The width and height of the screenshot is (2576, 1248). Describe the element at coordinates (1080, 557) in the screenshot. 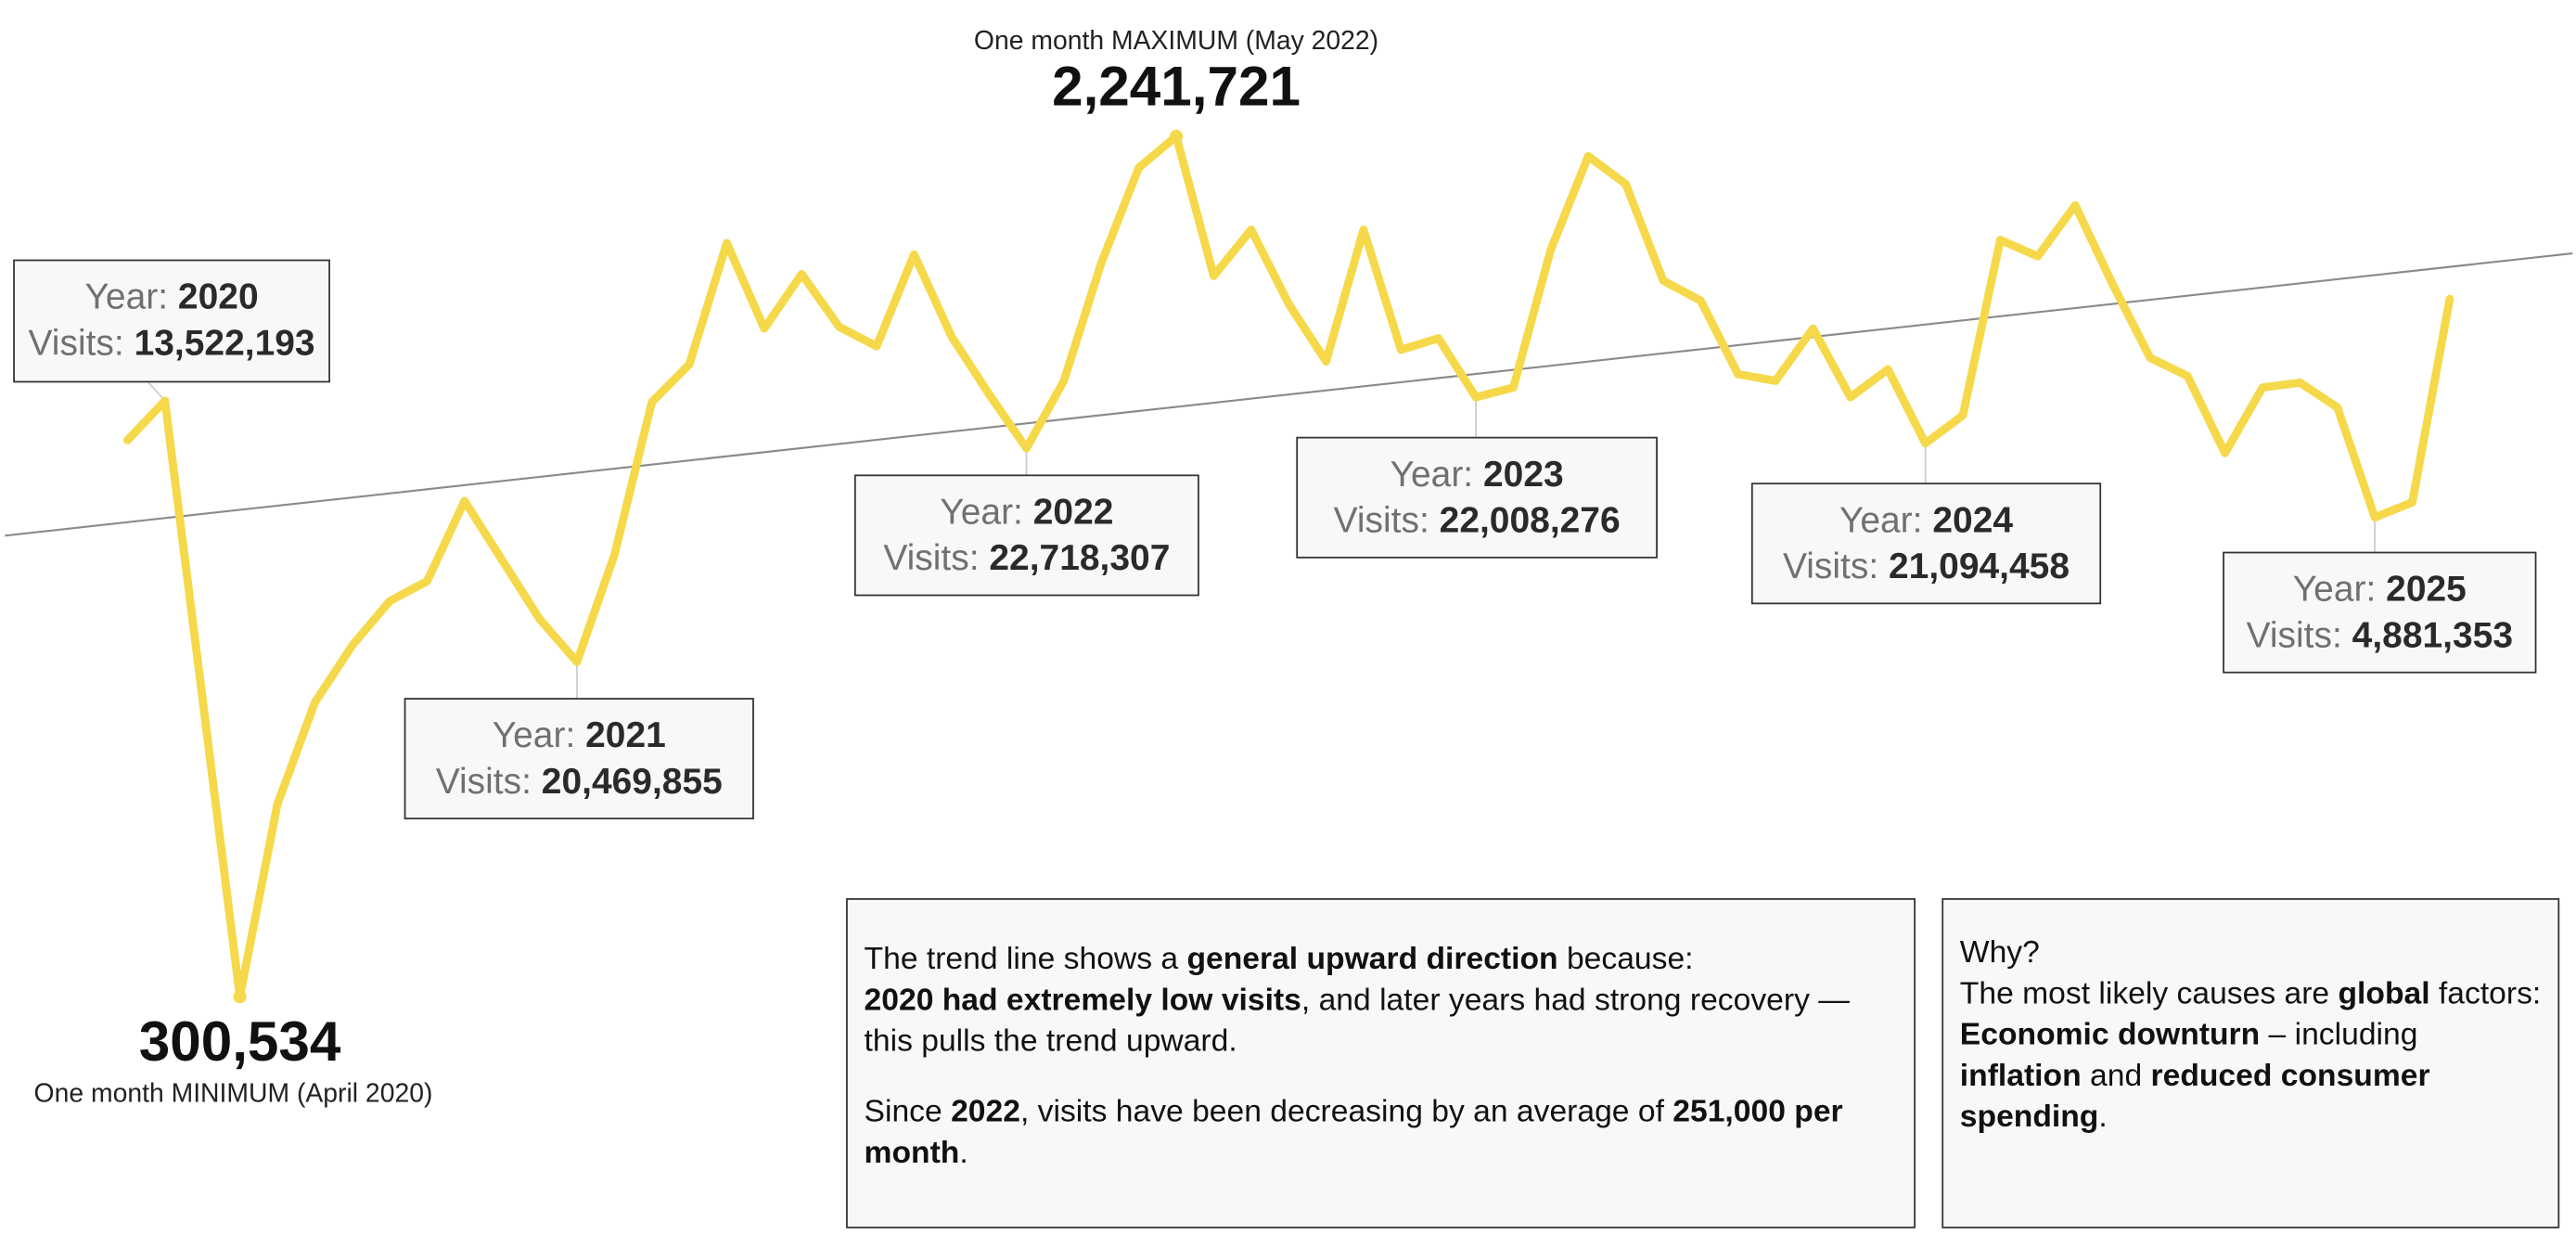

I see `visits-value: 22,718,307` at that location.